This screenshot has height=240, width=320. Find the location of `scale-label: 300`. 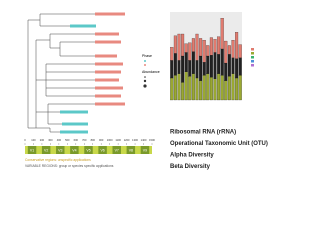

scale-label: 300 is located at coordinates (50, 140).